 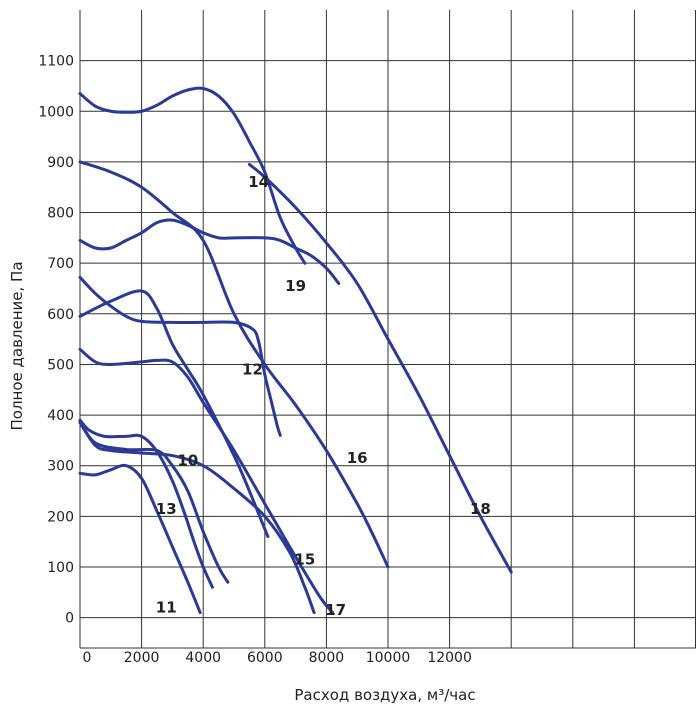 I want to click on y-tick-label: 600, so click(x=60, y=315).